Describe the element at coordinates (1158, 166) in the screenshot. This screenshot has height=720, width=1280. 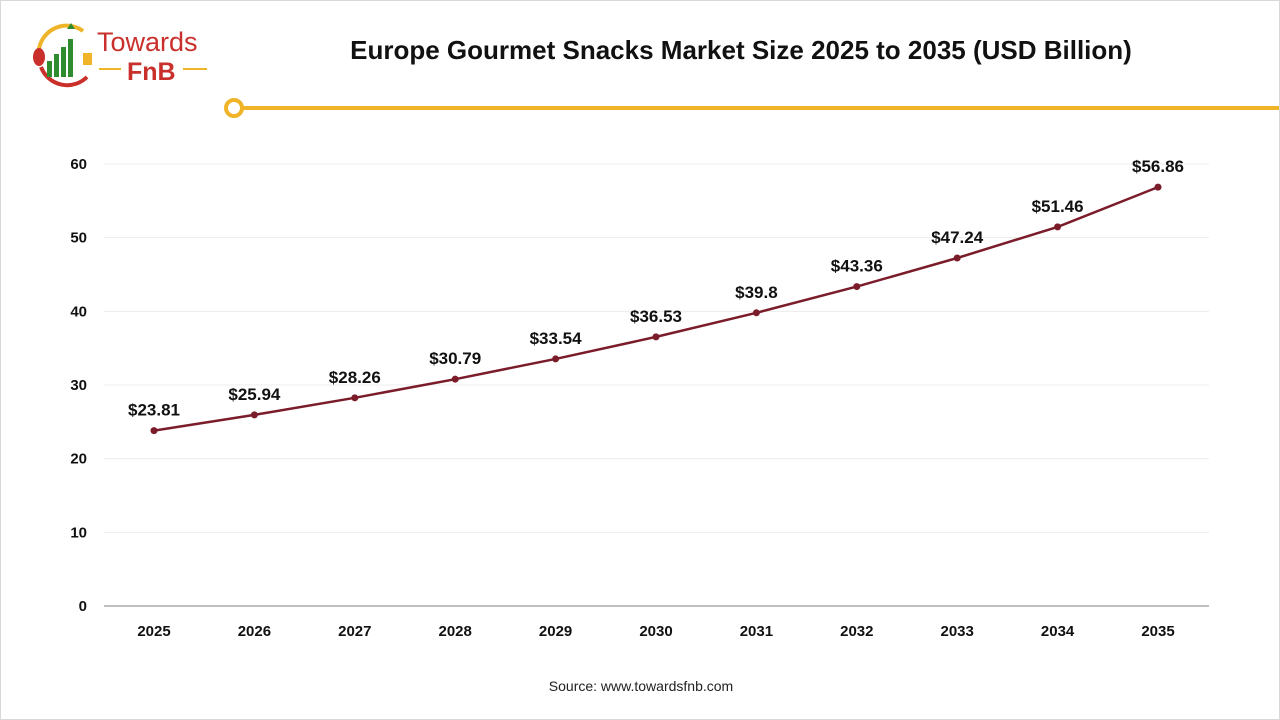
I see `data-label: $56.86` at that location.